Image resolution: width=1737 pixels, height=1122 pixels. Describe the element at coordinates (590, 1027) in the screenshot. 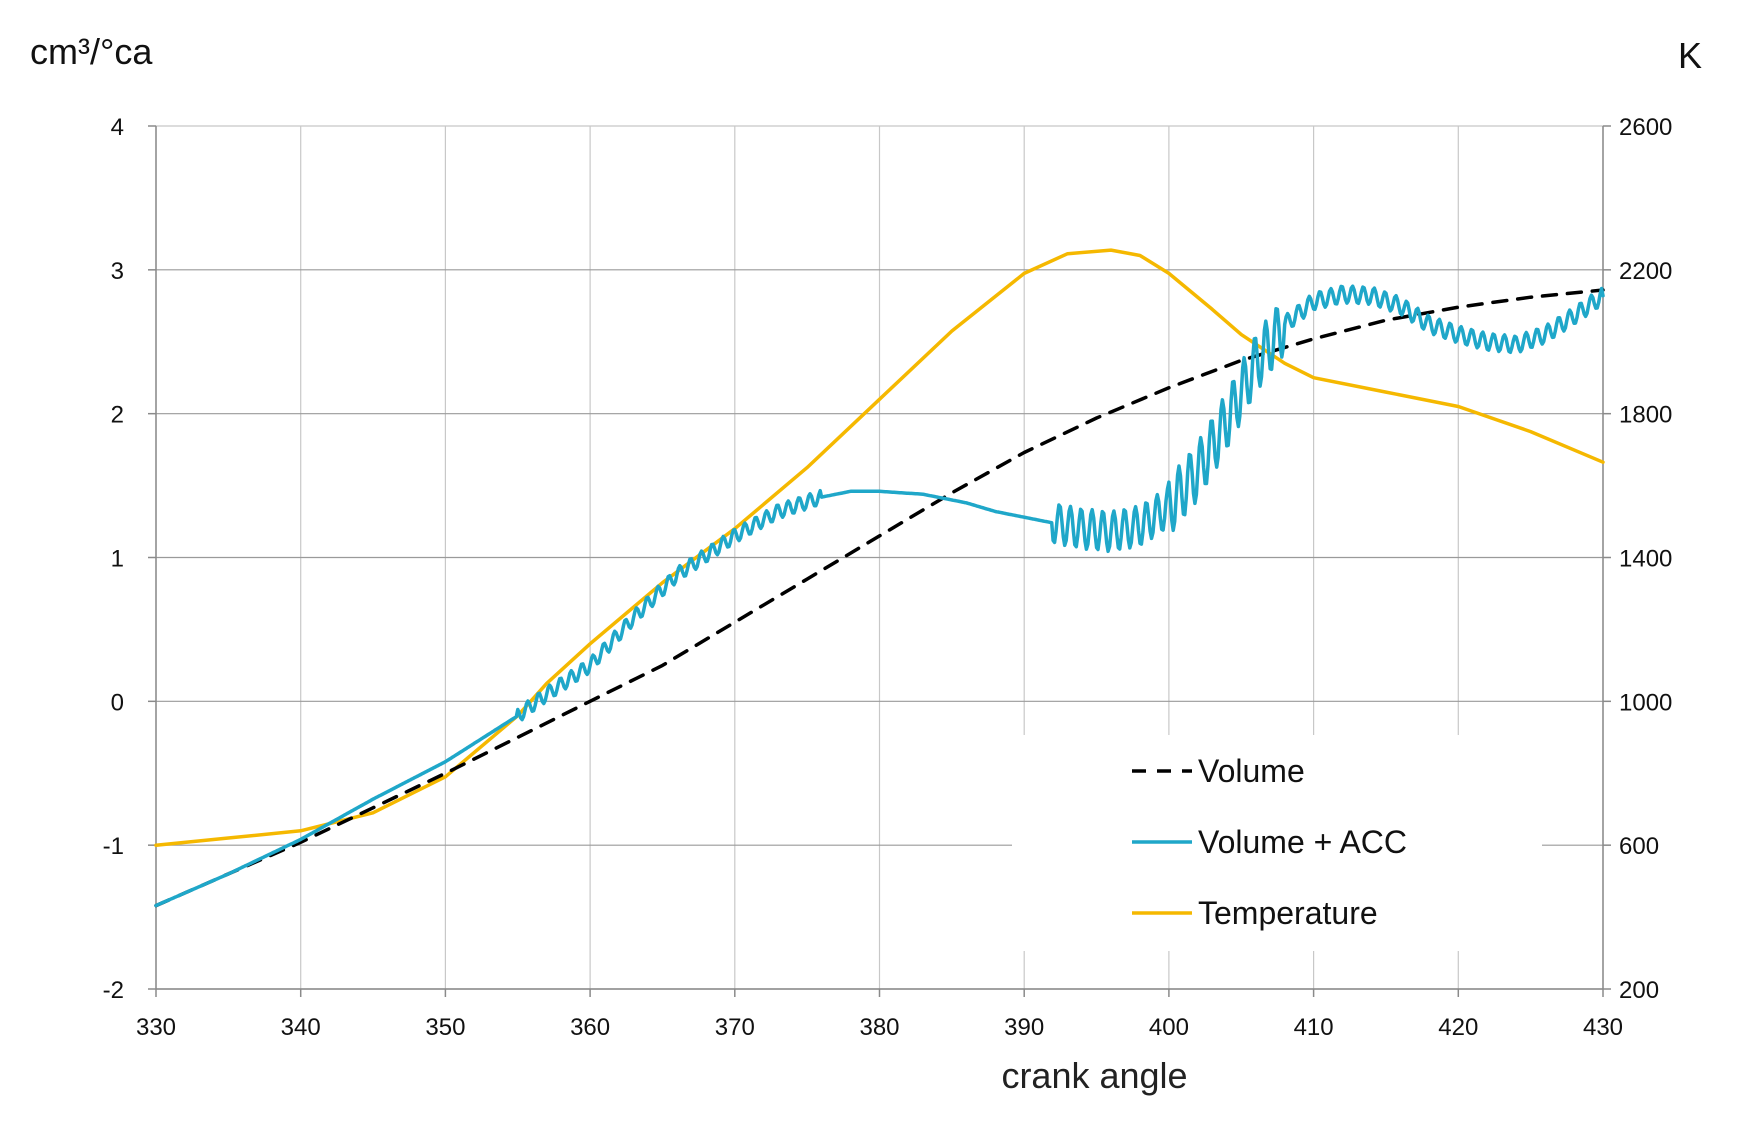

I see `x-tick-label-360: 360` at that location.